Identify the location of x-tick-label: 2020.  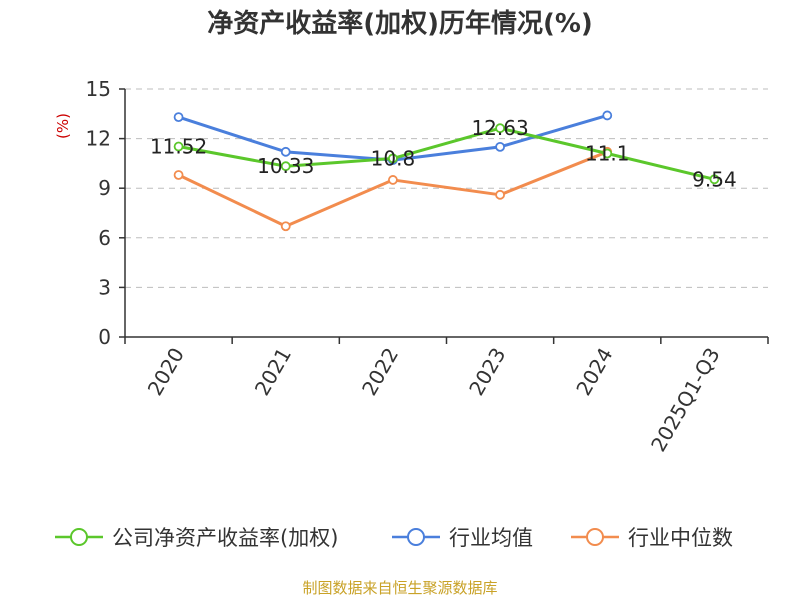
(166, 372).